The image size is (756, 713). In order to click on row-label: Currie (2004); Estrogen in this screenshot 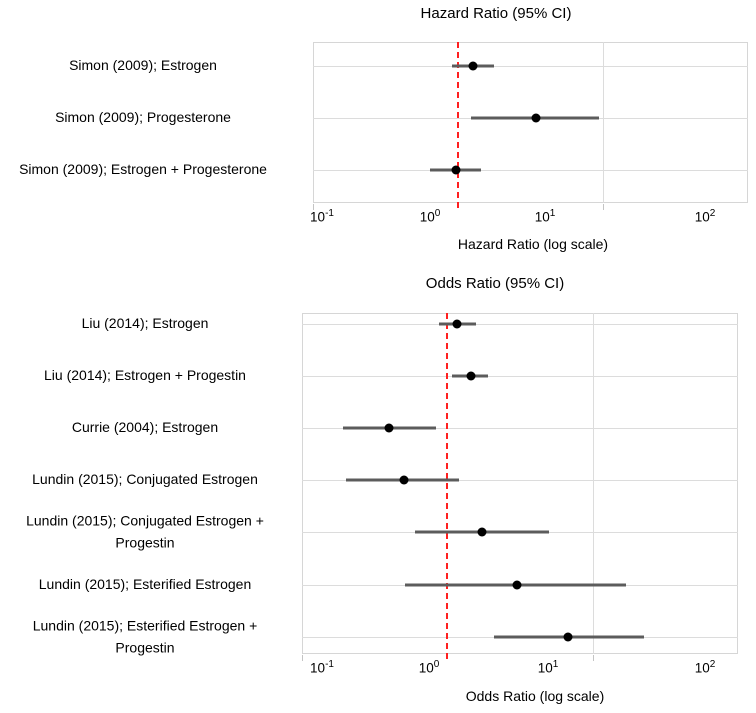, I will do `click(145, 427)`.